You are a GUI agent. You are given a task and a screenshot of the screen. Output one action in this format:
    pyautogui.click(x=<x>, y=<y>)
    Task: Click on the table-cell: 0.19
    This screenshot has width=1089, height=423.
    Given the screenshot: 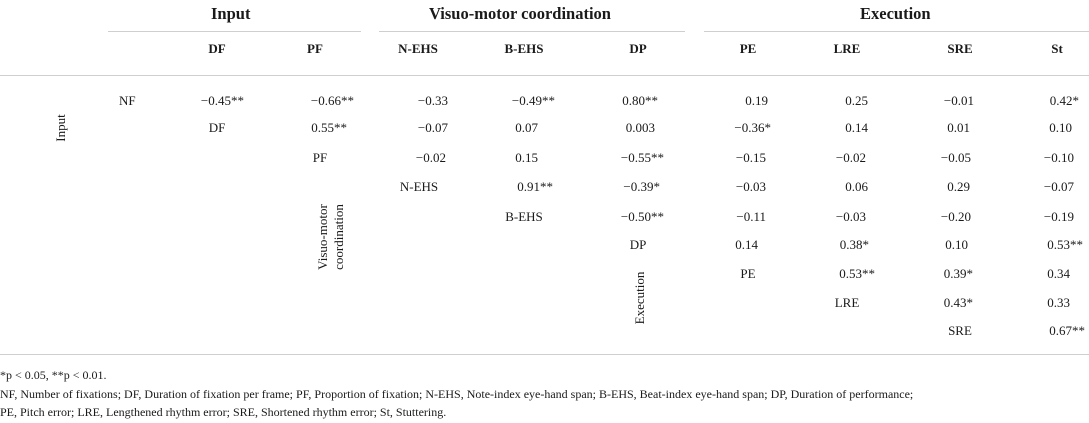 What is the action you would take?
    pyautogui.click(x=756, y=100)
    